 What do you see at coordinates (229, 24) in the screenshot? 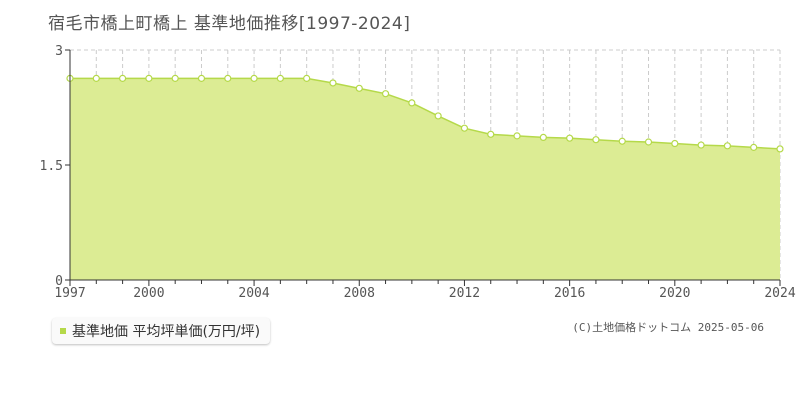
I see `chart-title: 宿毛市橋上町橋上 基準地価推移[1997-2024]` at bounding box center [229, 24].